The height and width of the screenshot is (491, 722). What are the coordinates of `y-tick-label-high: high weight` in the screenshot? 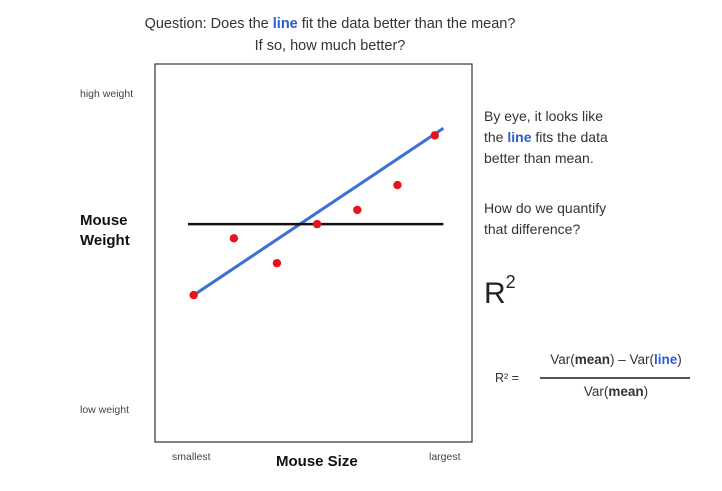 It's located at (107, 94).